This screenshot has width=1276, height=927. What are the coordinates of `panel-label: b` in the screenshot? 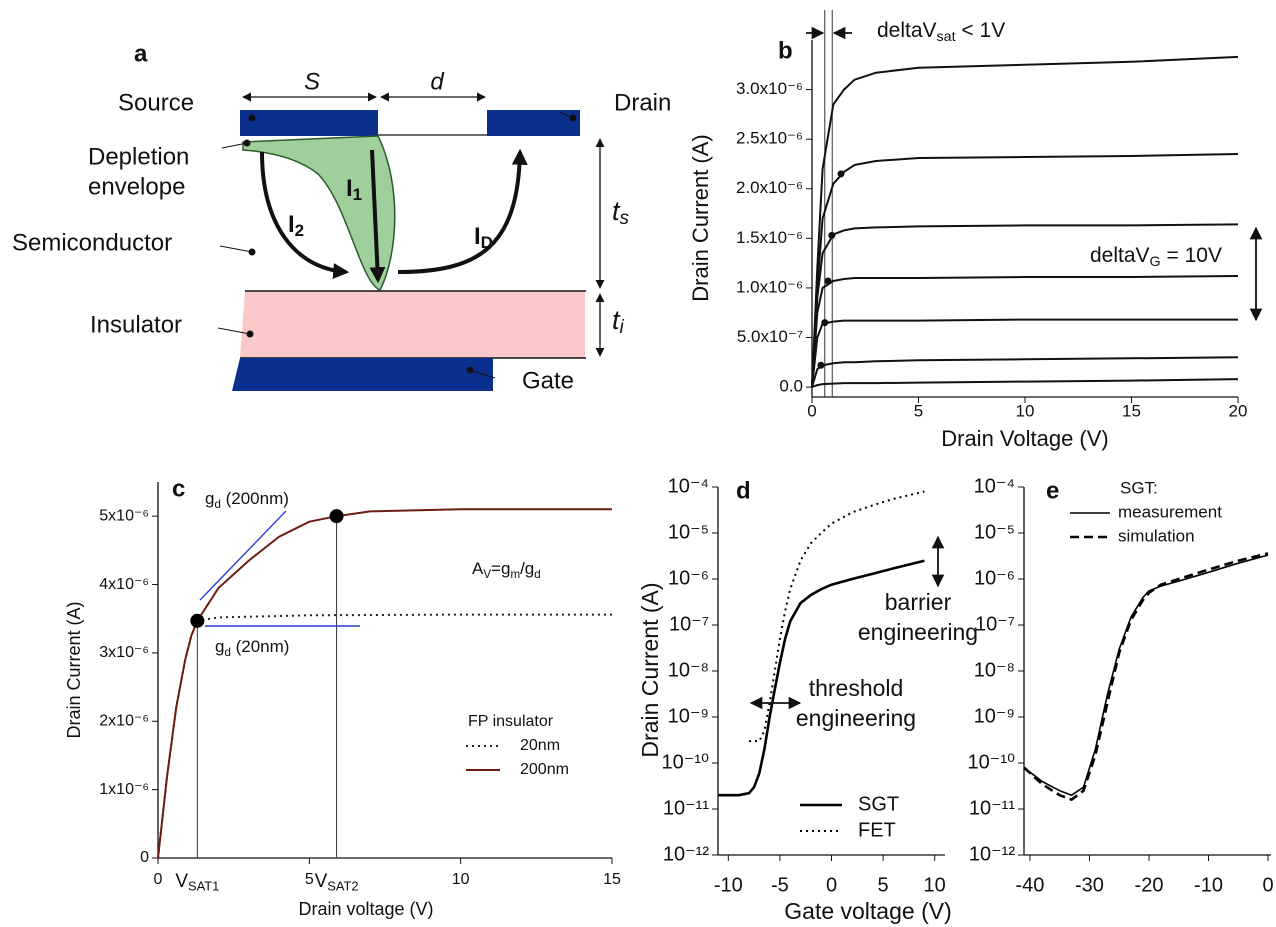 It's located at (785, 50).